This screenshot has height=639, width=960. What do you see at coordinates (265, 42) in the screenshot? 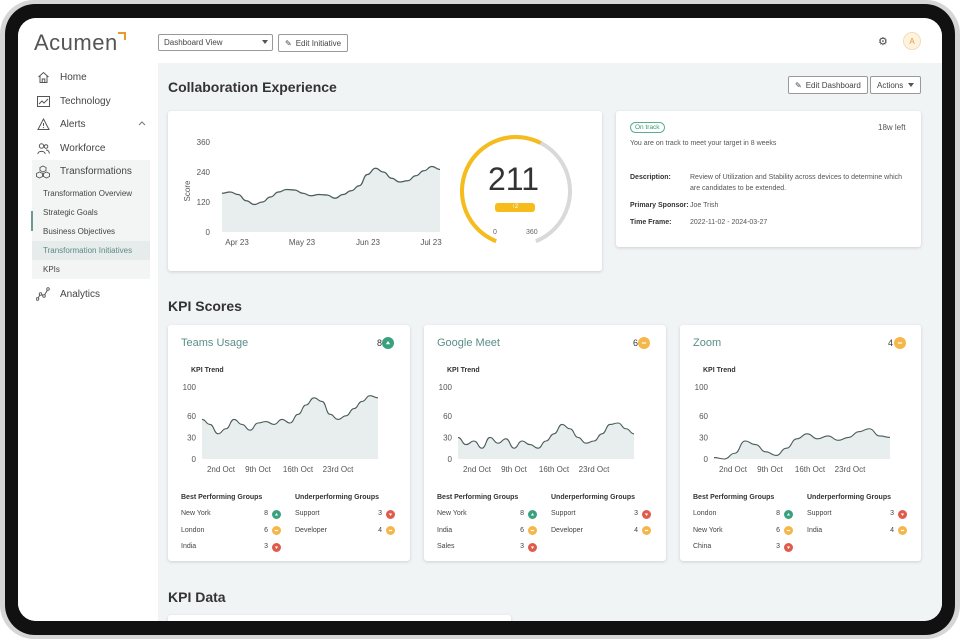
I see `caret-down-icon` at bounding box center [265, 42].